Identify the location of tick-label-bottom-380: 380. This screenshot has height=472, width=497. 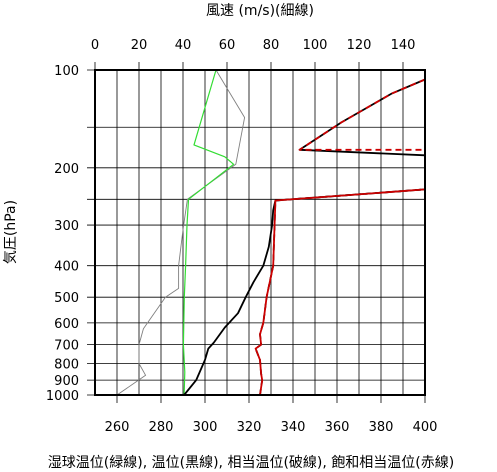
(381, 427).